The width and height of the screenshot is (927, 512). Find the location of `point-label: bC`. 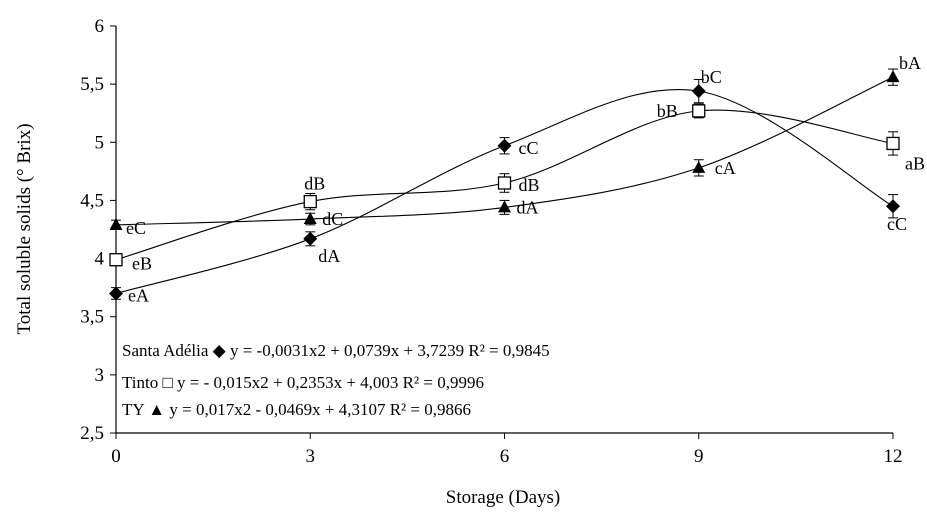

point-label: bC is located at coordinates (711, 77).